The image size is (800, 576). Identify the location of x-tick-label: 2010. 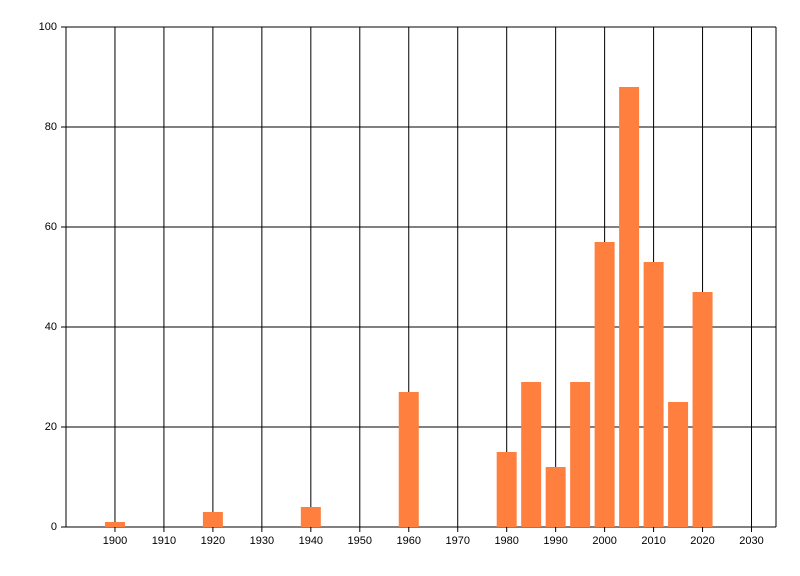
(653, 541).